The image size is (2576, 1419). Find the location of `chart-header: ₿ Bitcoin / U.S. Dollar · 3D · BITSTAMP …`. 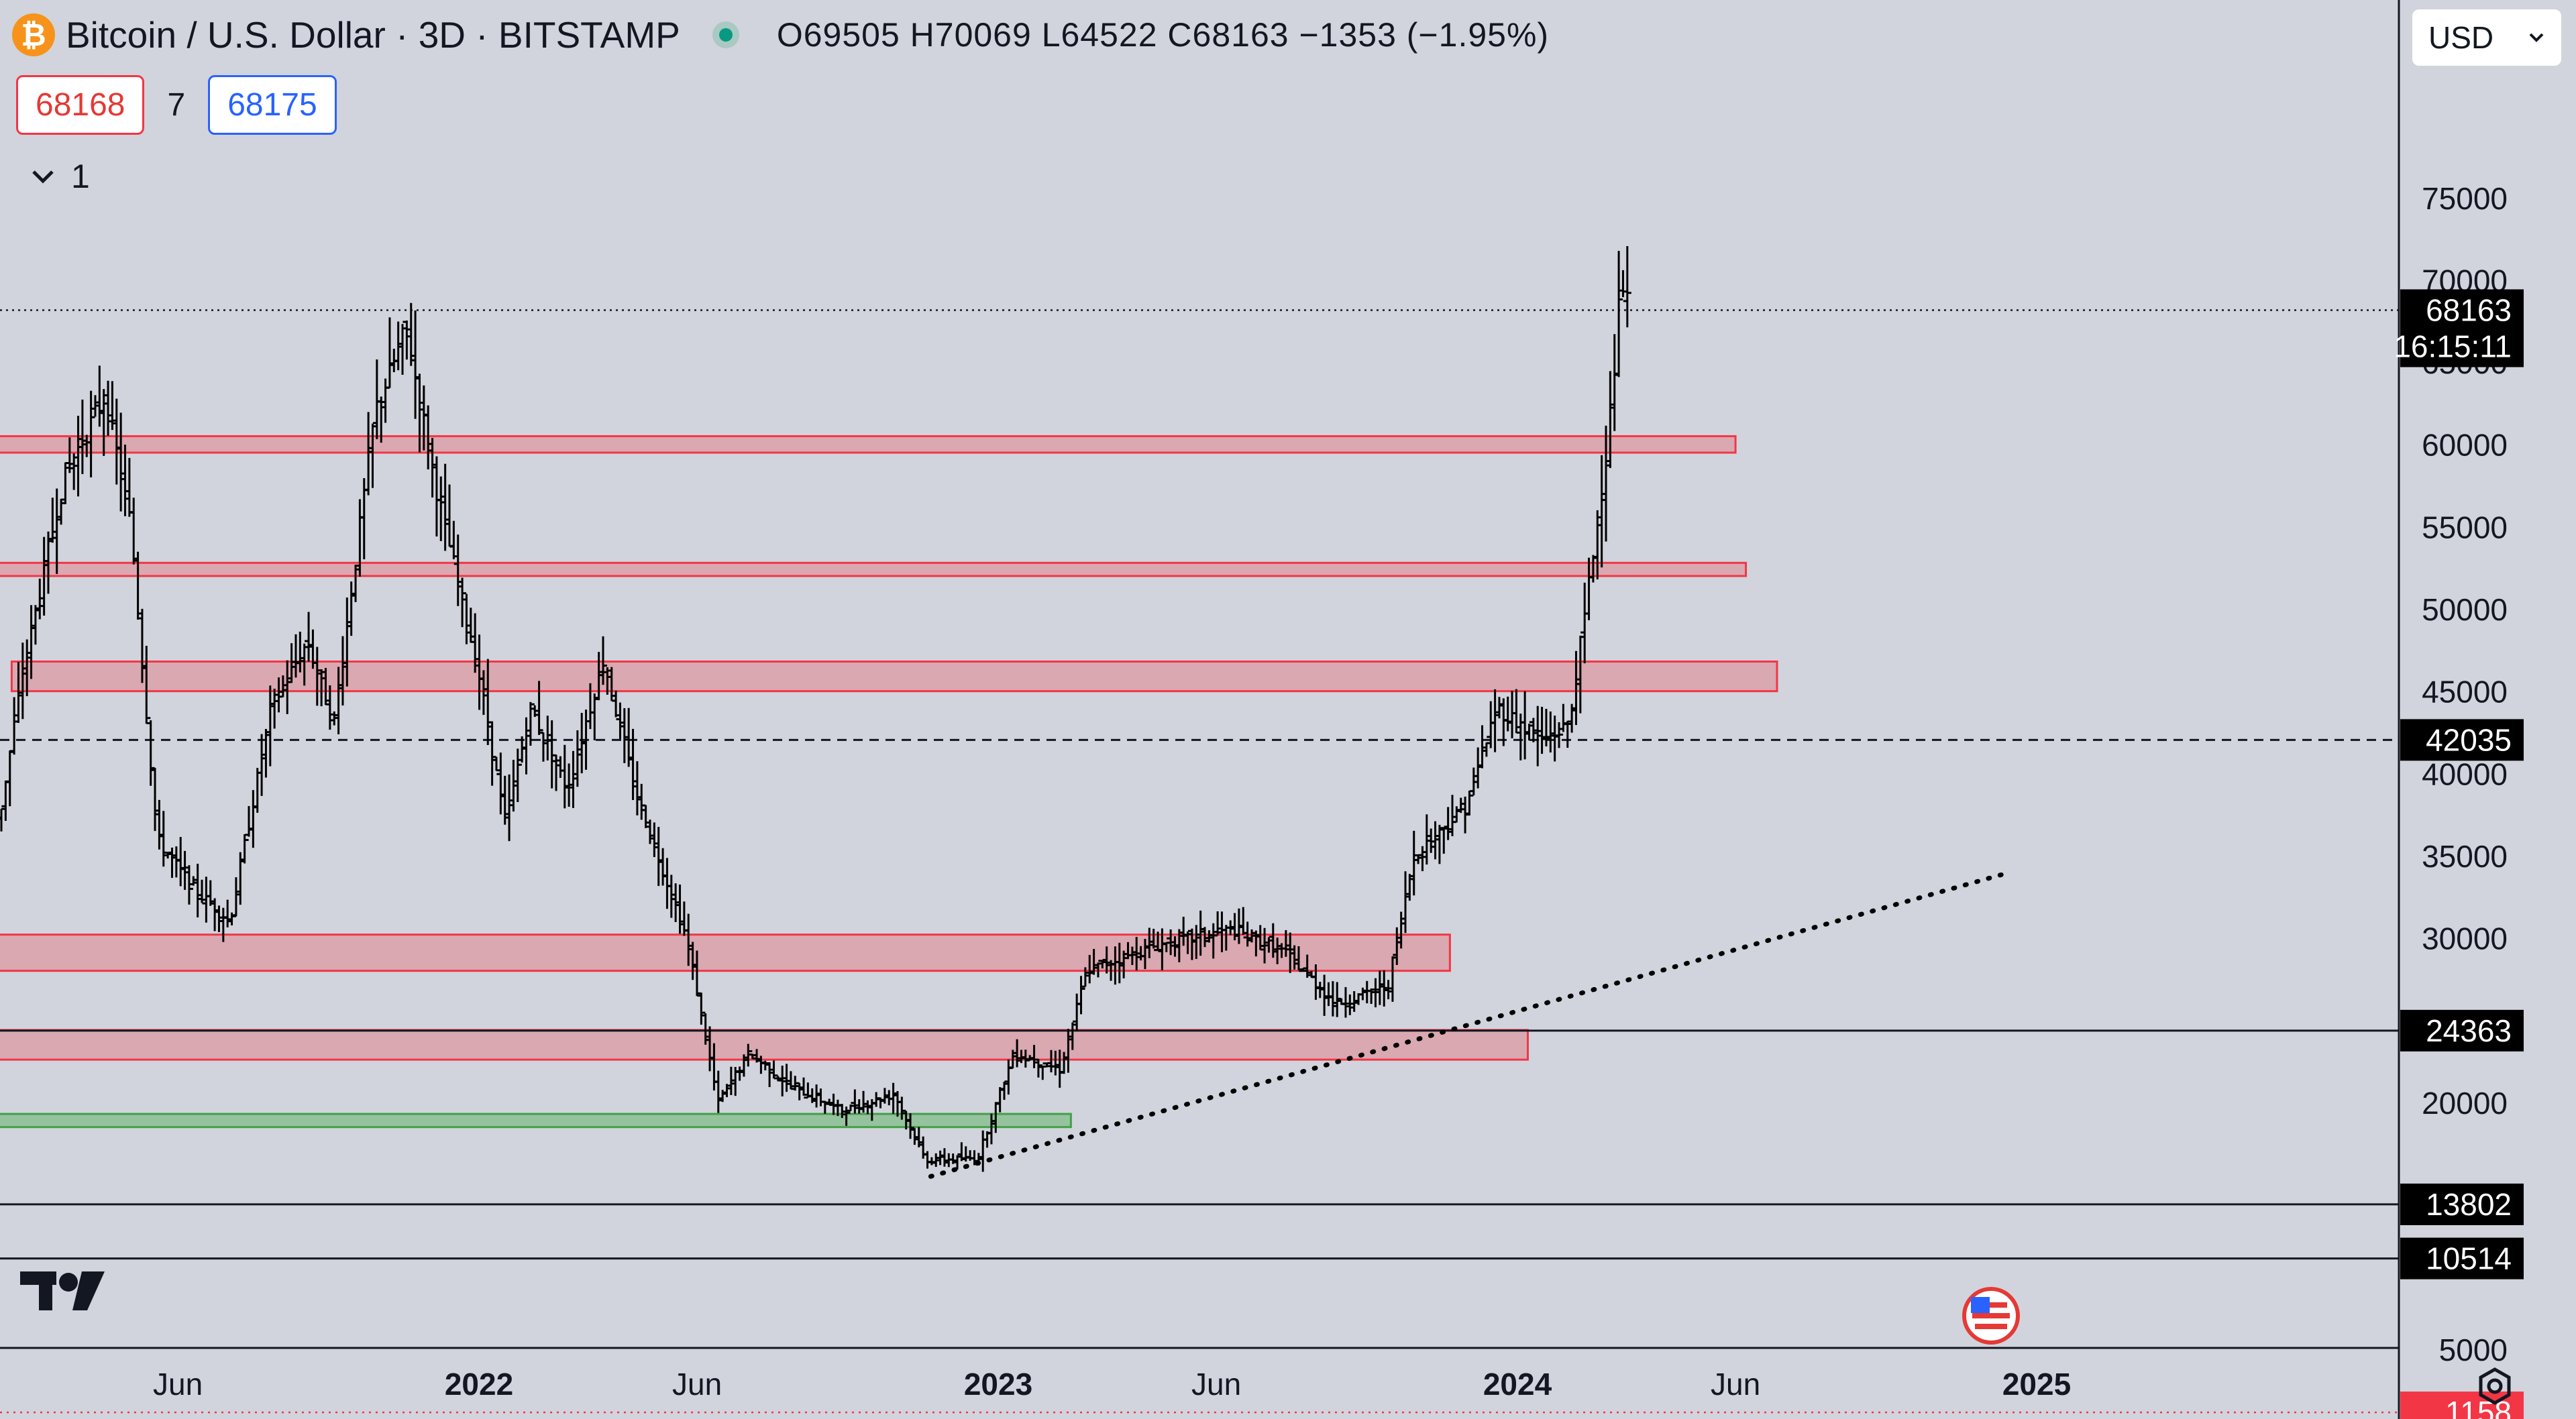

chart-header: ₿ Bitcoin / U.S. Dollar · 3D · BITSTAMP … is located at coordinates (780, 34).